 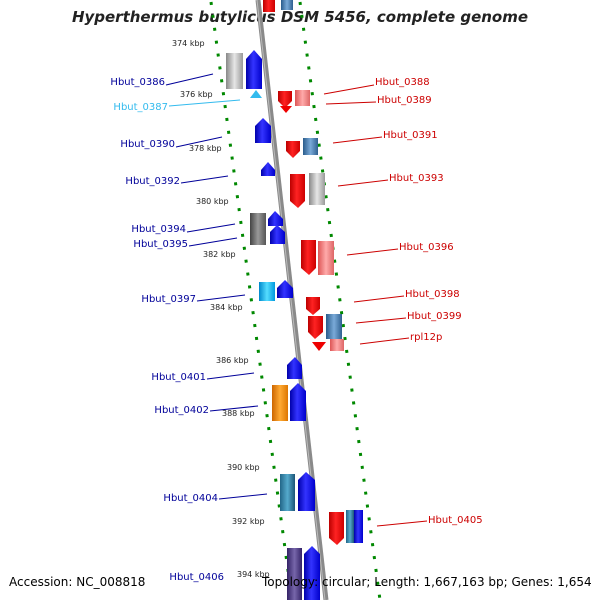 I want to click on kbp-tick-label: 382 kbp, so click(x=219, y=254).